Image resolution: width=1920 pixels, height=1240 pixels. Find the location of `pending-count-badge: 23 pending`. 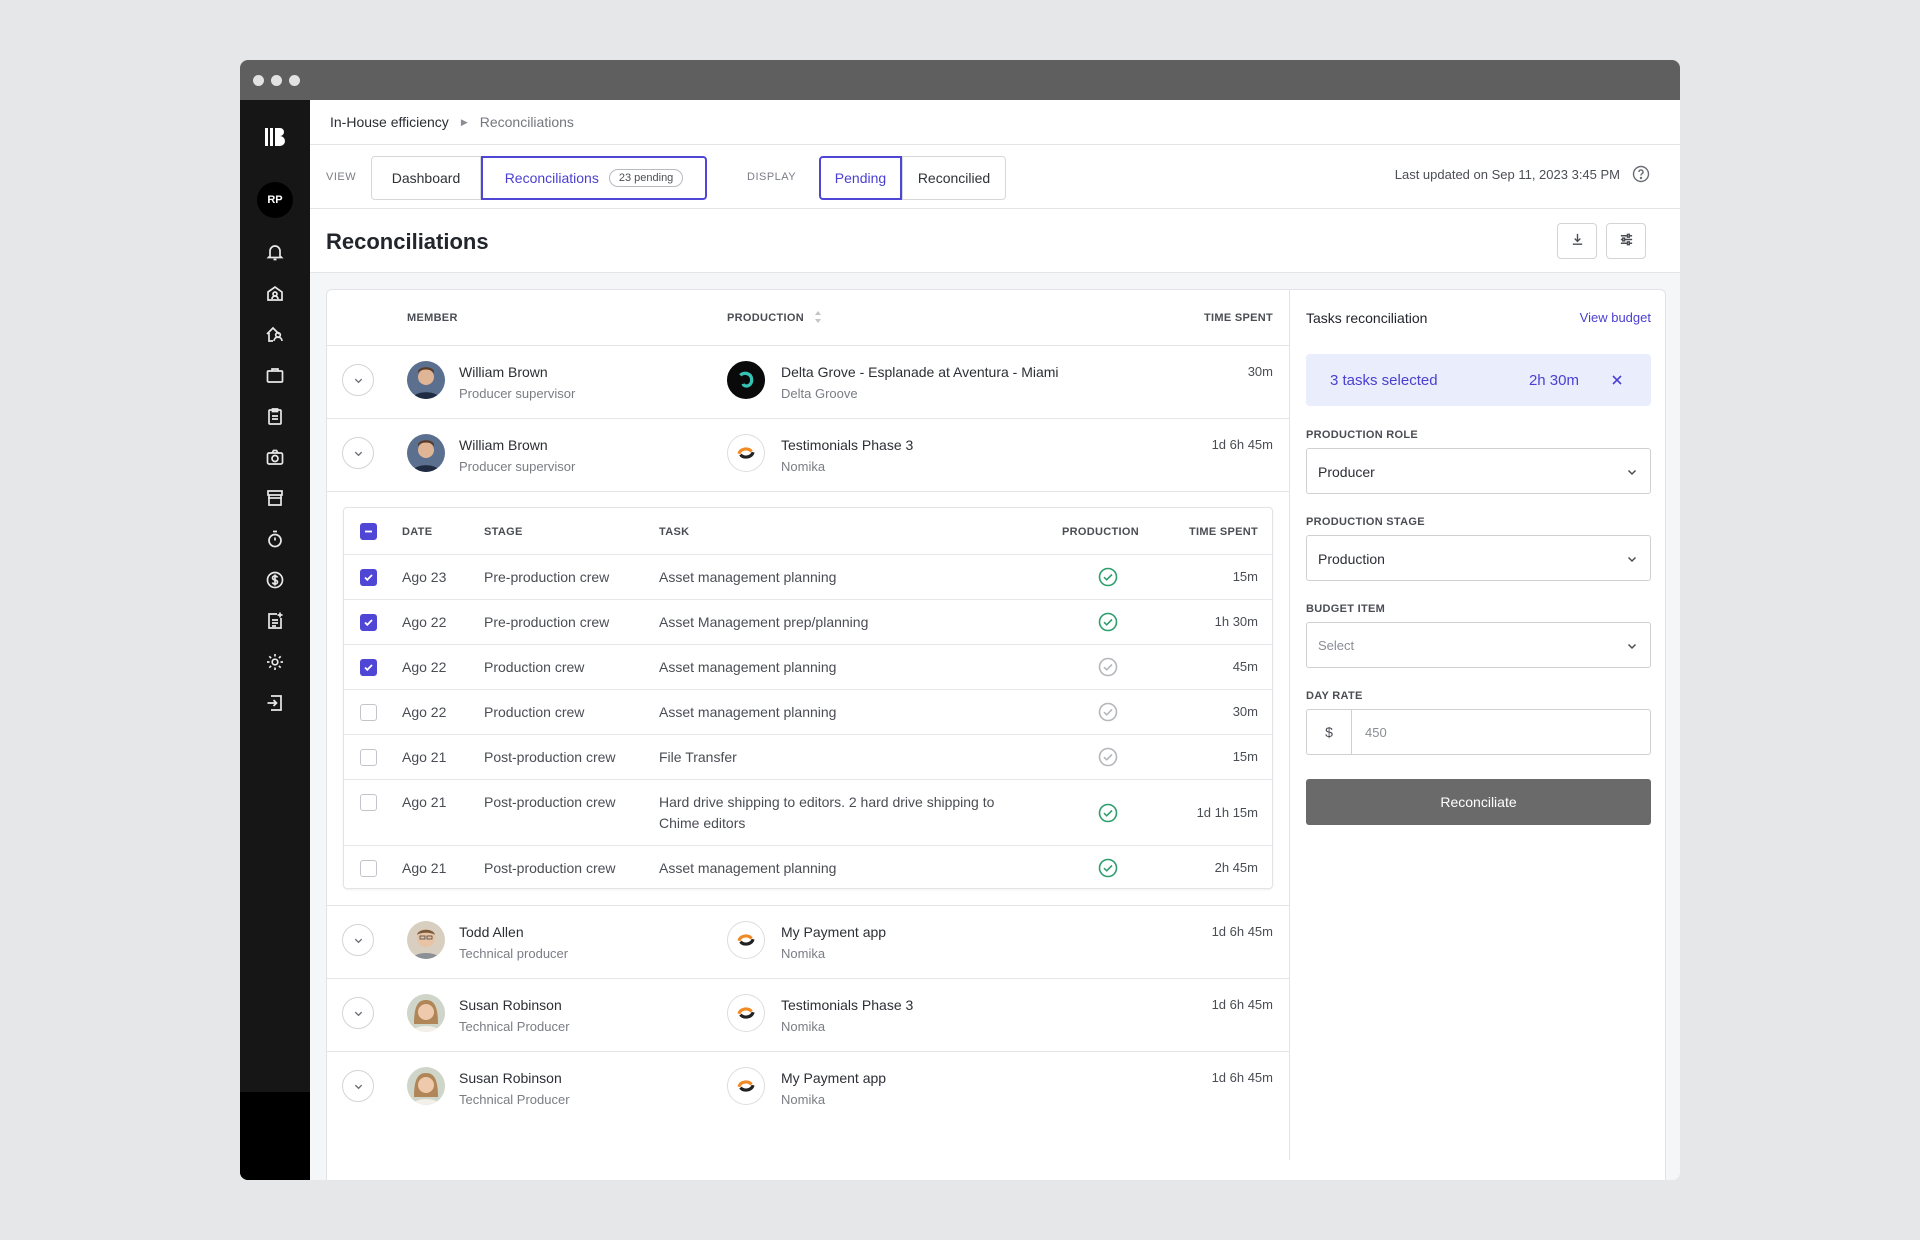

pending-count-badge: 23 pending is located at coordinates (646, 178).